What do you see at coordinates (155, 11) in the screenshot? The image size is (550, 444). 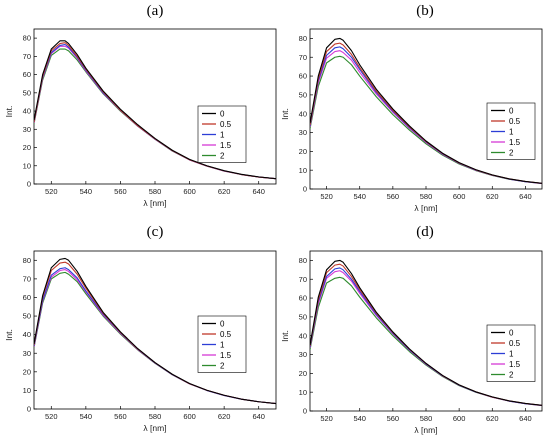 I see `panel-label: (a)` at bounding box center [155, 11].